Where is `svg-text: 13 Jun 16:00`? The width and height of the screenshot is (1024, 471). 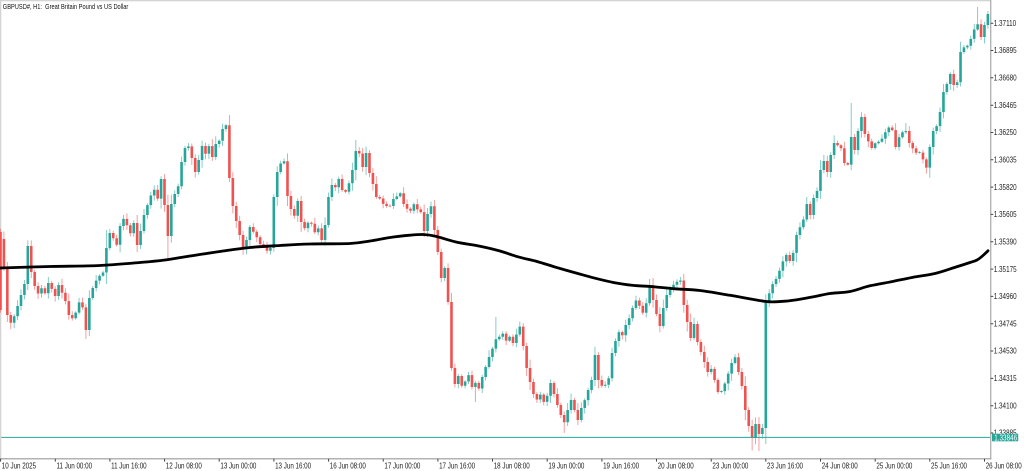
svg-text: 13 Jun 16:00 is located at coordinates (293, 466).